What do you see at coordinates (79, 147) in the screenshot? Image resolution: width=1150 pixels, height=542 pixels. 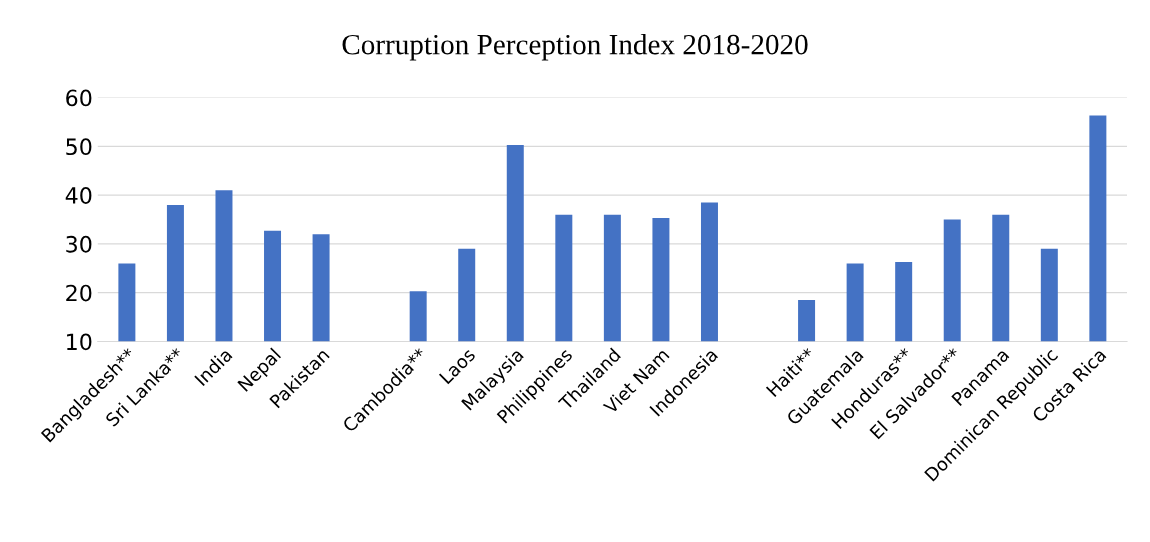 I see `y-tick-label: 50` at bounding box center [79, 147].